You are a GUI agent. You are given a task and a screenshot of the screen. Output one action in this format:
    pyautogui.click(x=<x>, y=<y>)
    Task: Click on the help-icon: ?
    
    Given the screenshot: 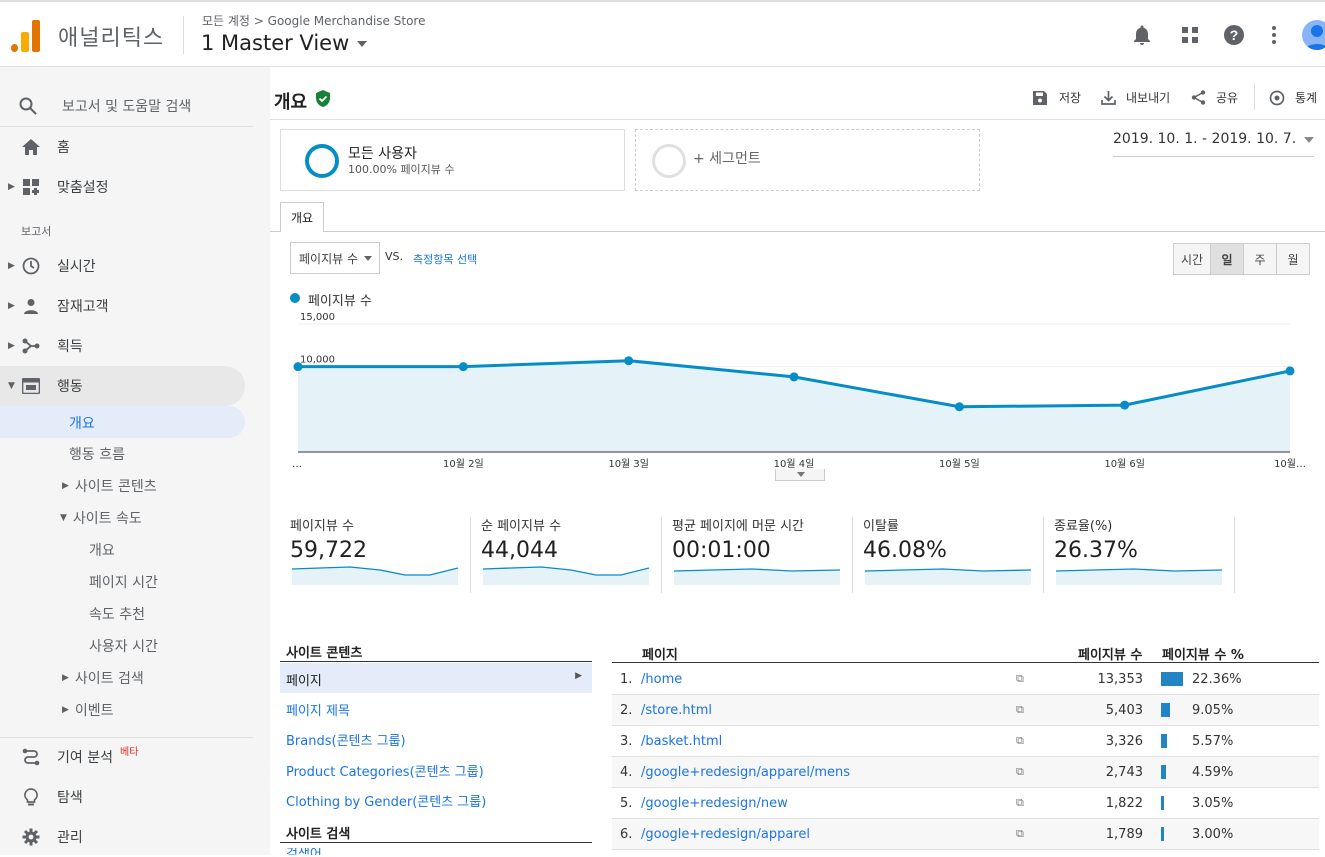 What is the action you would take?
    pyautogui.click(x=1234, y=35)
    